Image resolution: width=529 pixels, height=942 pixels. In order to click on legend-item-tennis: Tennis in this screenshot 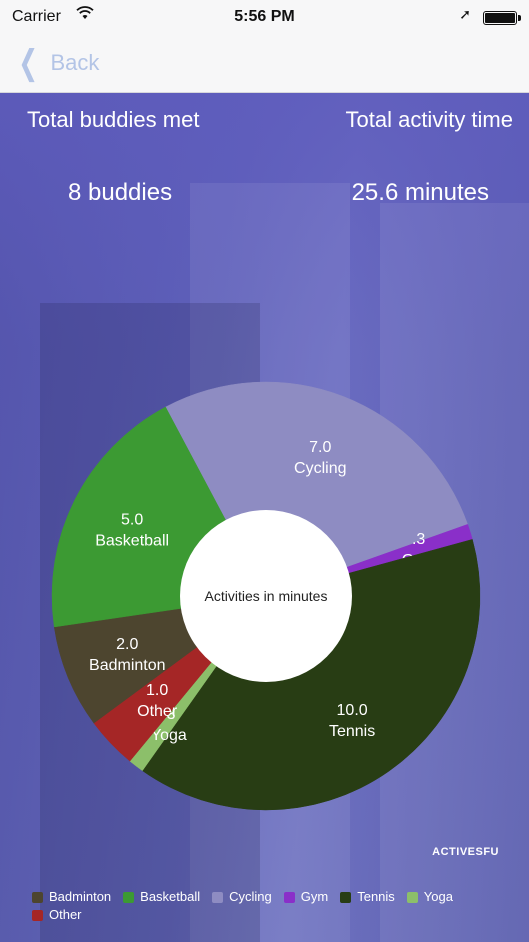, I will do `click(367, 897)`.